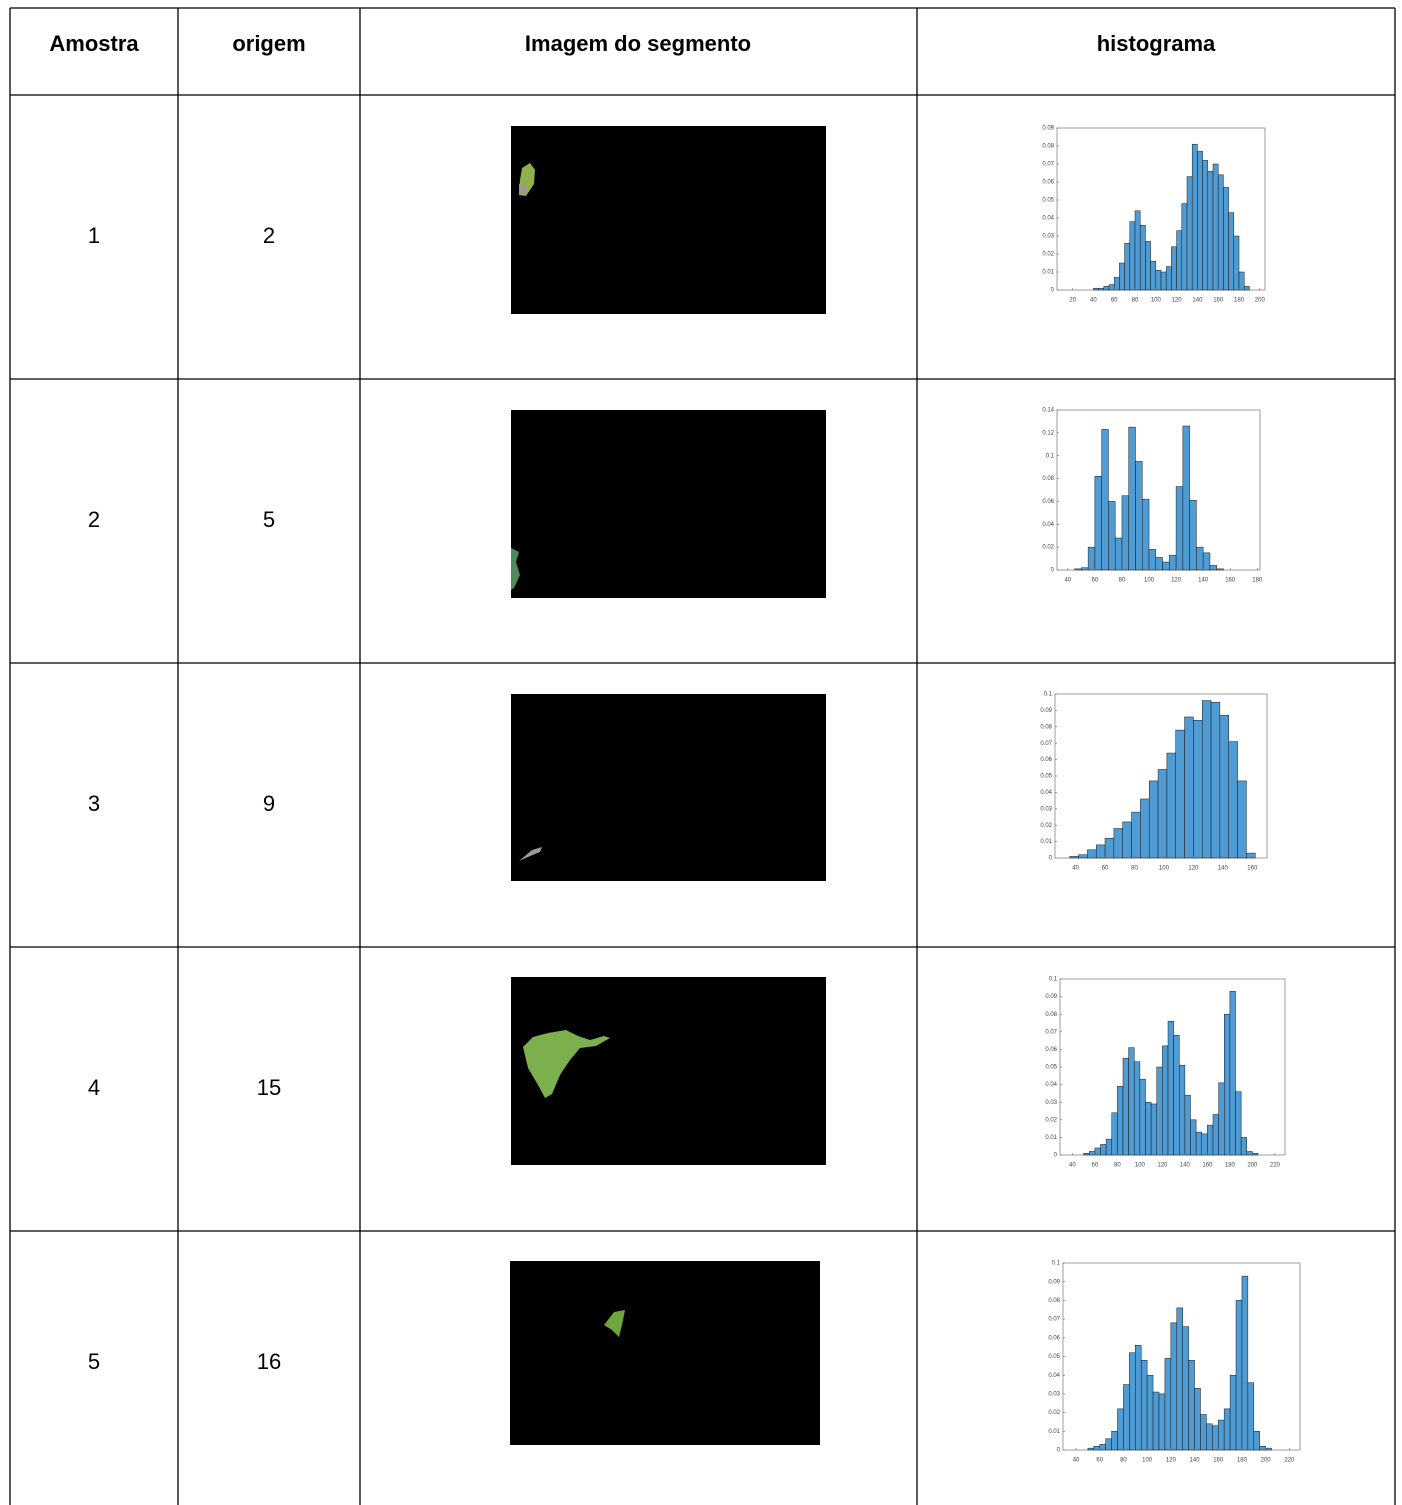 This screenshot has height=1505, width=1402. I want to click on cell: 1, so click(94, 235).